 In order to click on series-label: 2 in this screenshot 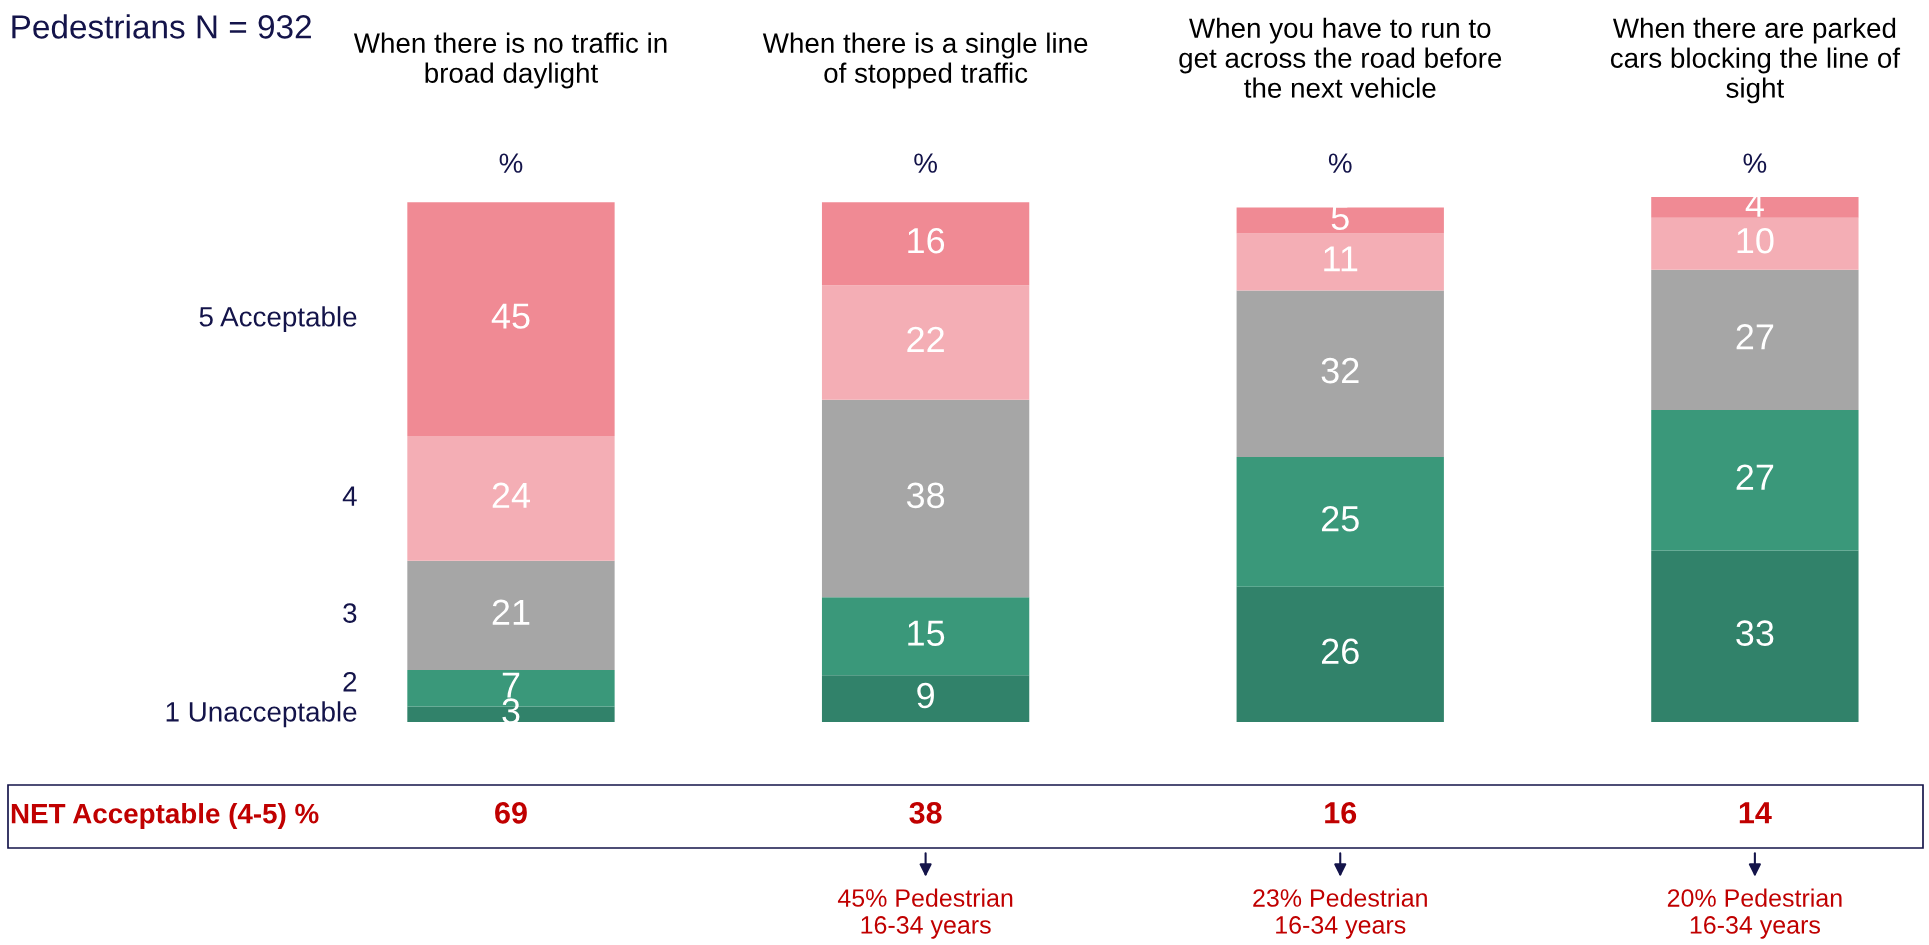, I will do `click(350, 681)`.